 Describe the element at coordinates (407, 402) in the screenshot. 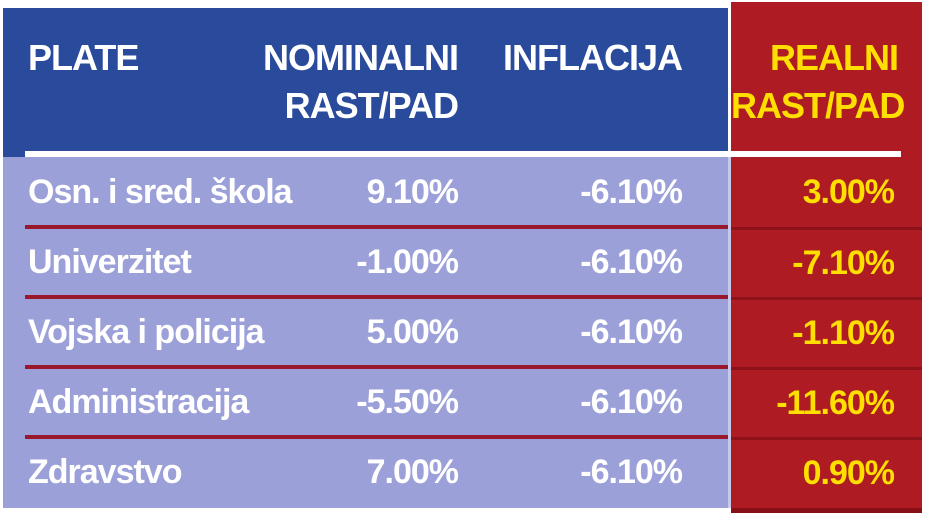

I see `nominal-value: -5.50%` at that location.